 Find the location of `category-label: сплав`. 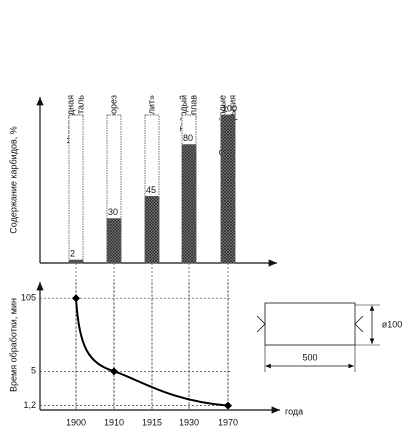

category-label: сплав is located at coordinates (193, 107).